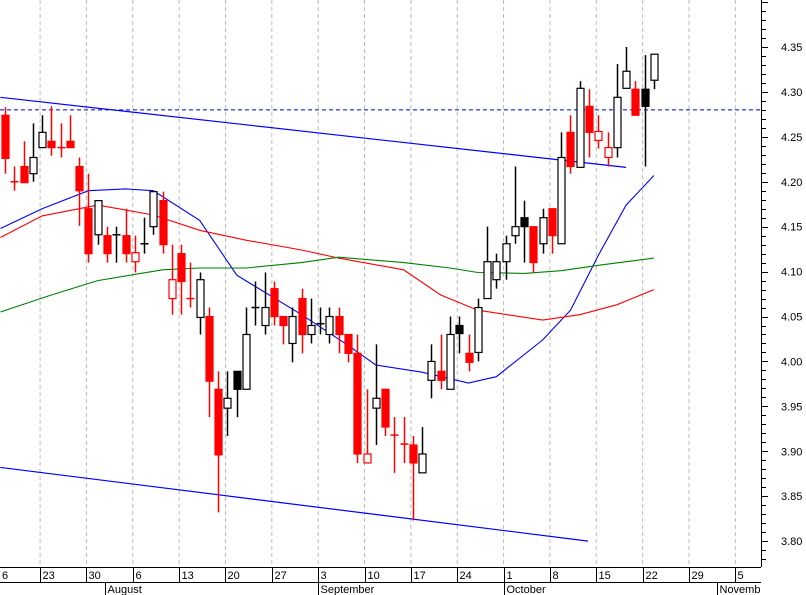 This screenshot has height=595, width=806. Describe the element at coordinates (791, 318) in the screenshot. I see `y-tick-label: 4.05` at that location.